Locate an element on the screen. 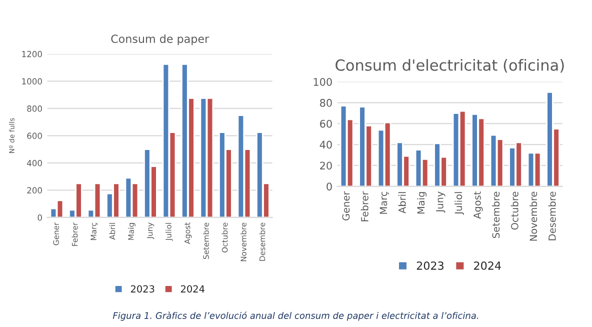 This screenshot has height=327, width=592. chart-title: Consum d'electricitat (oficina) is located at coordinates (450, 66).